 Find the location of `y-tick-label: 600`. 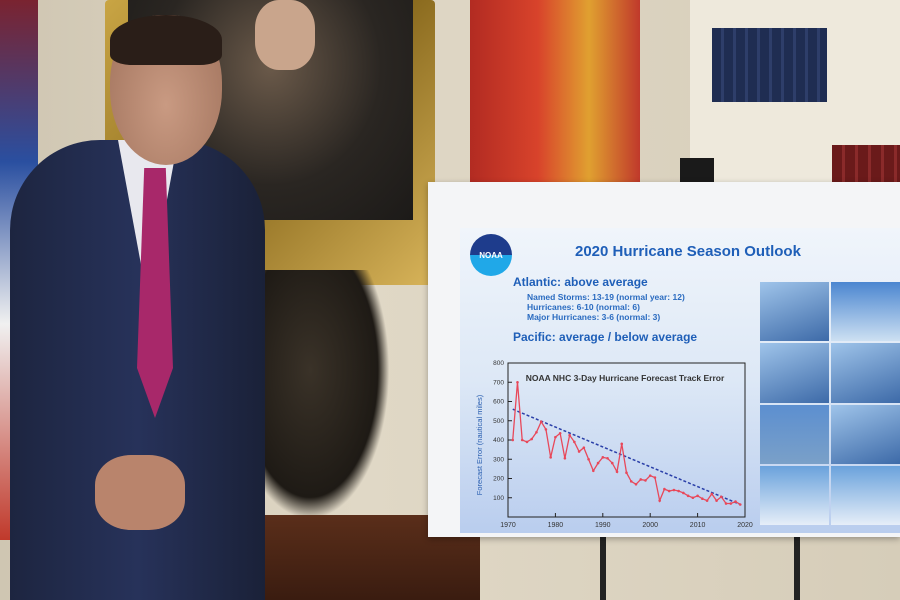

y-tick-label: 600 is located at coordinates (498, 402).